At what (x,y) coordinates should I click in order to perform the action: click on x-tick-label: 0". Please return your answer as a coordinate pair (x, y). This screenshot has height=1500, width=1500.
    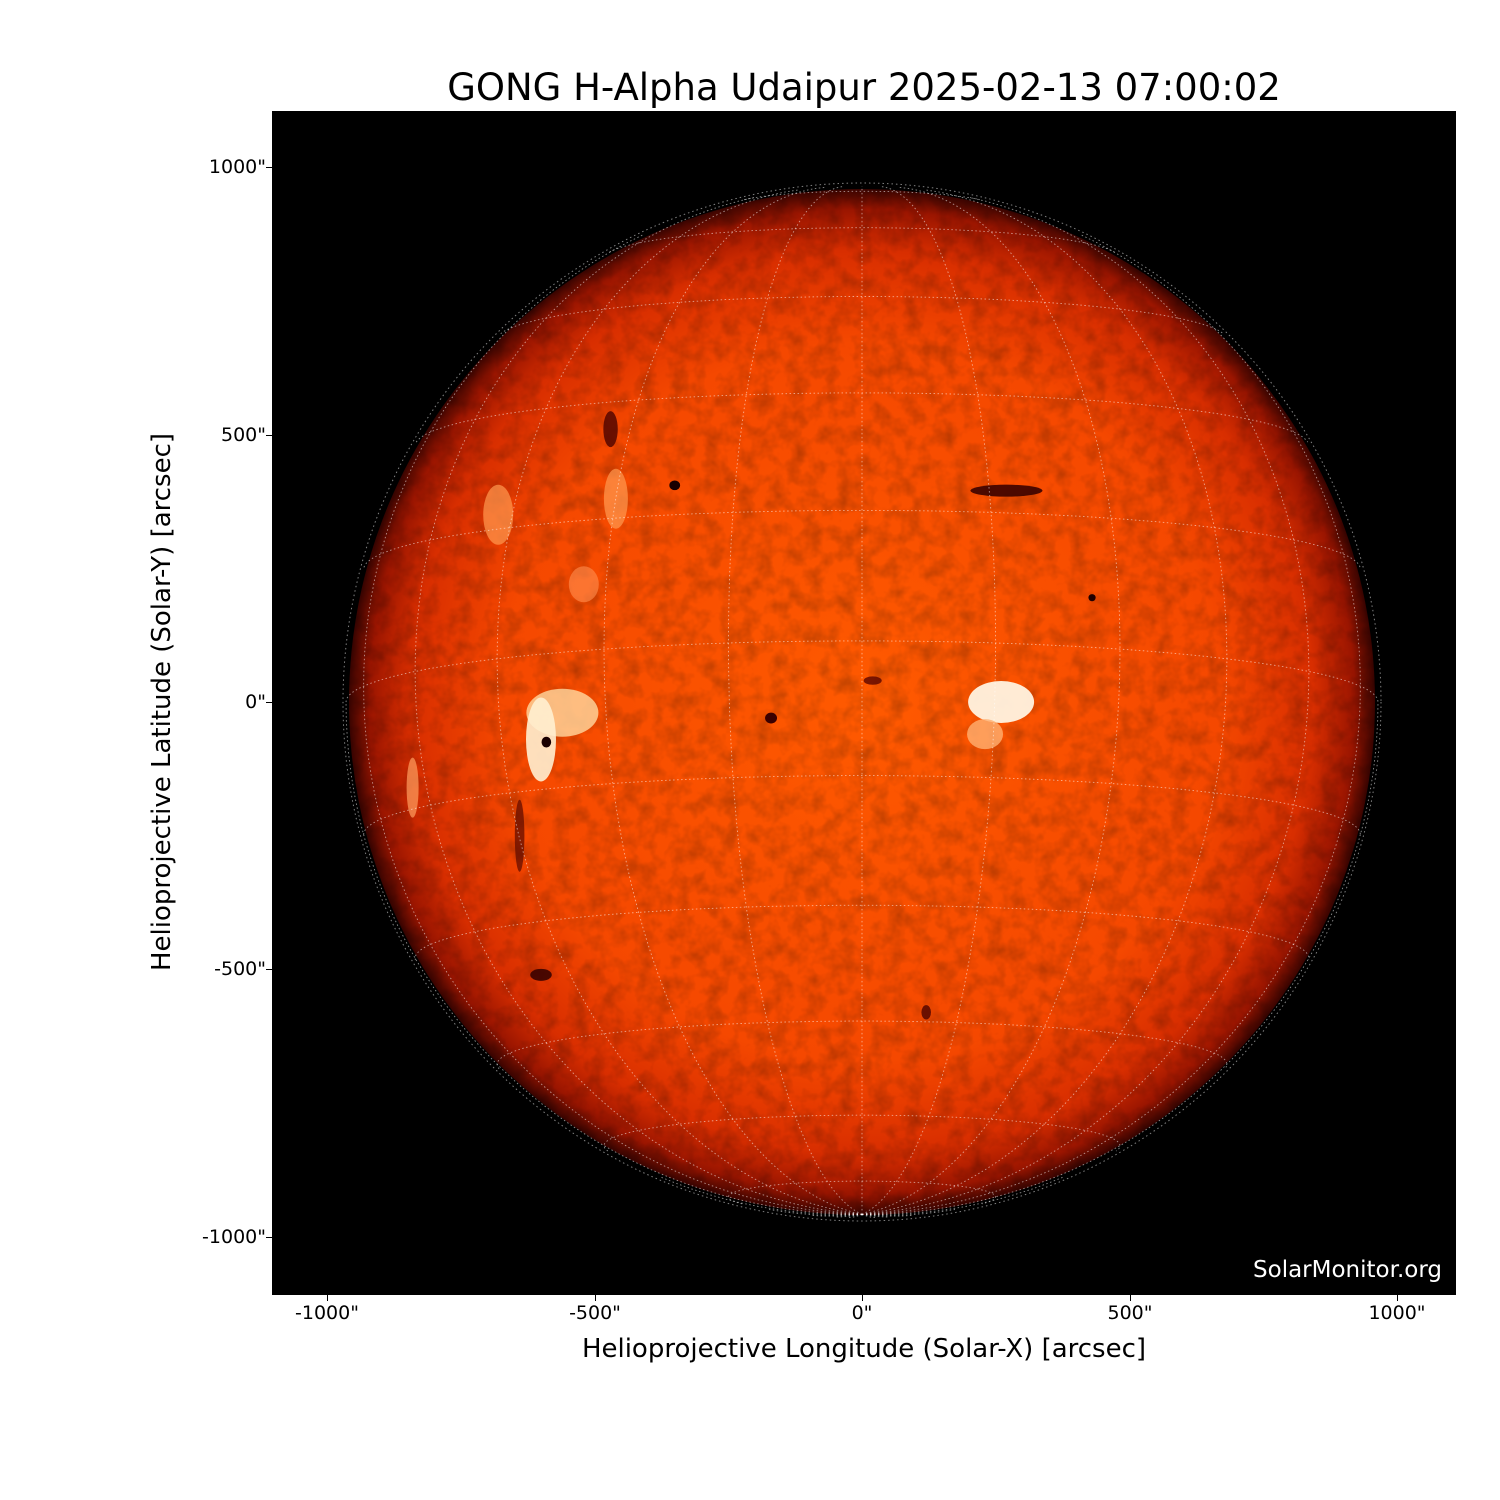
    Looking at the image, I should click on (862, 1313).